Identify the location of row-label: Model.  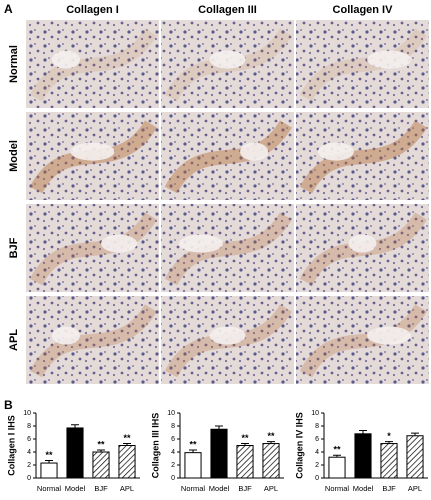
(14, 156).